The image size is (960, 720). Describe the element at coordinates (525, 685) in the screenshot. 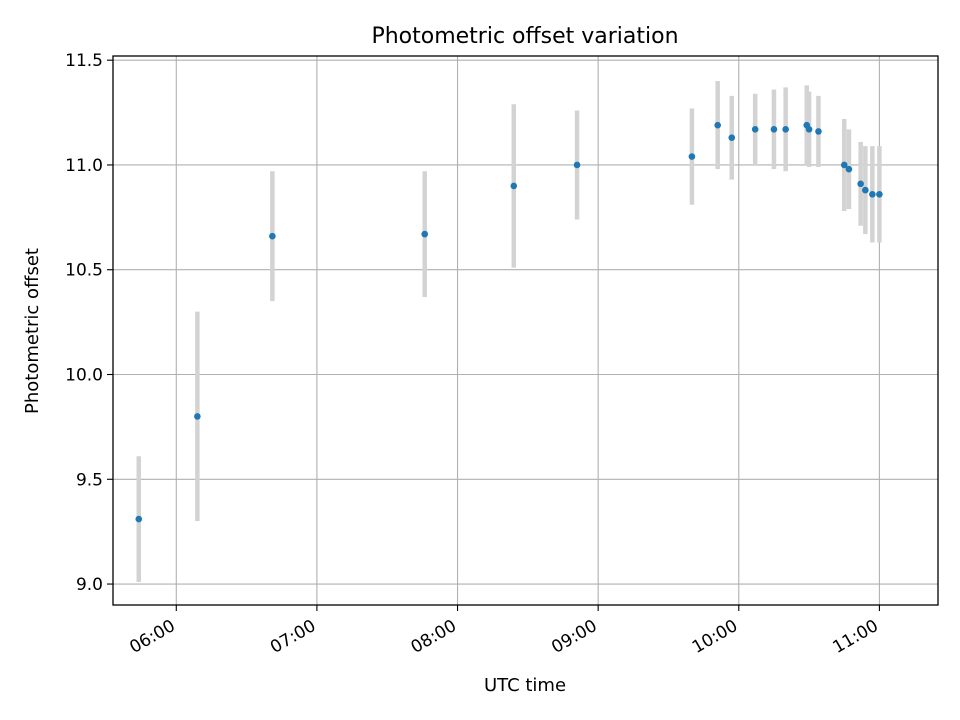

I see `x-axis-label: UTC time` at that location.